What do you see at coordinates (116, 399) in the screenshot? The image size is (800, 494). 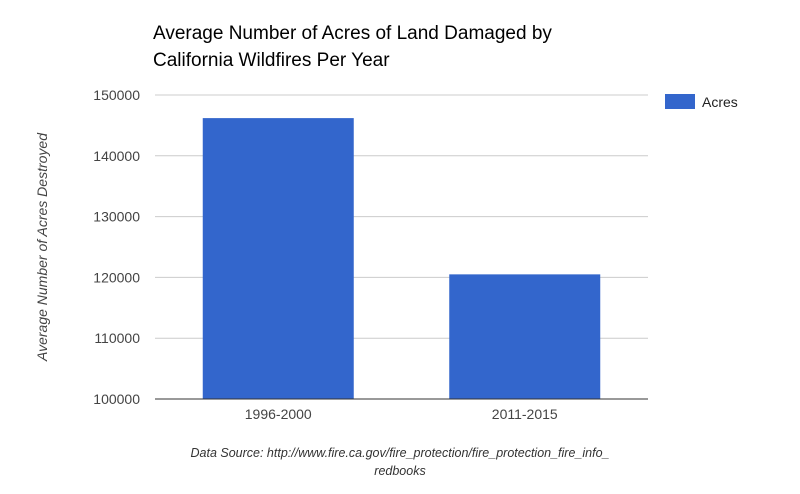 I see `y-tick-label: 100000` at bounding box center [116, 399].